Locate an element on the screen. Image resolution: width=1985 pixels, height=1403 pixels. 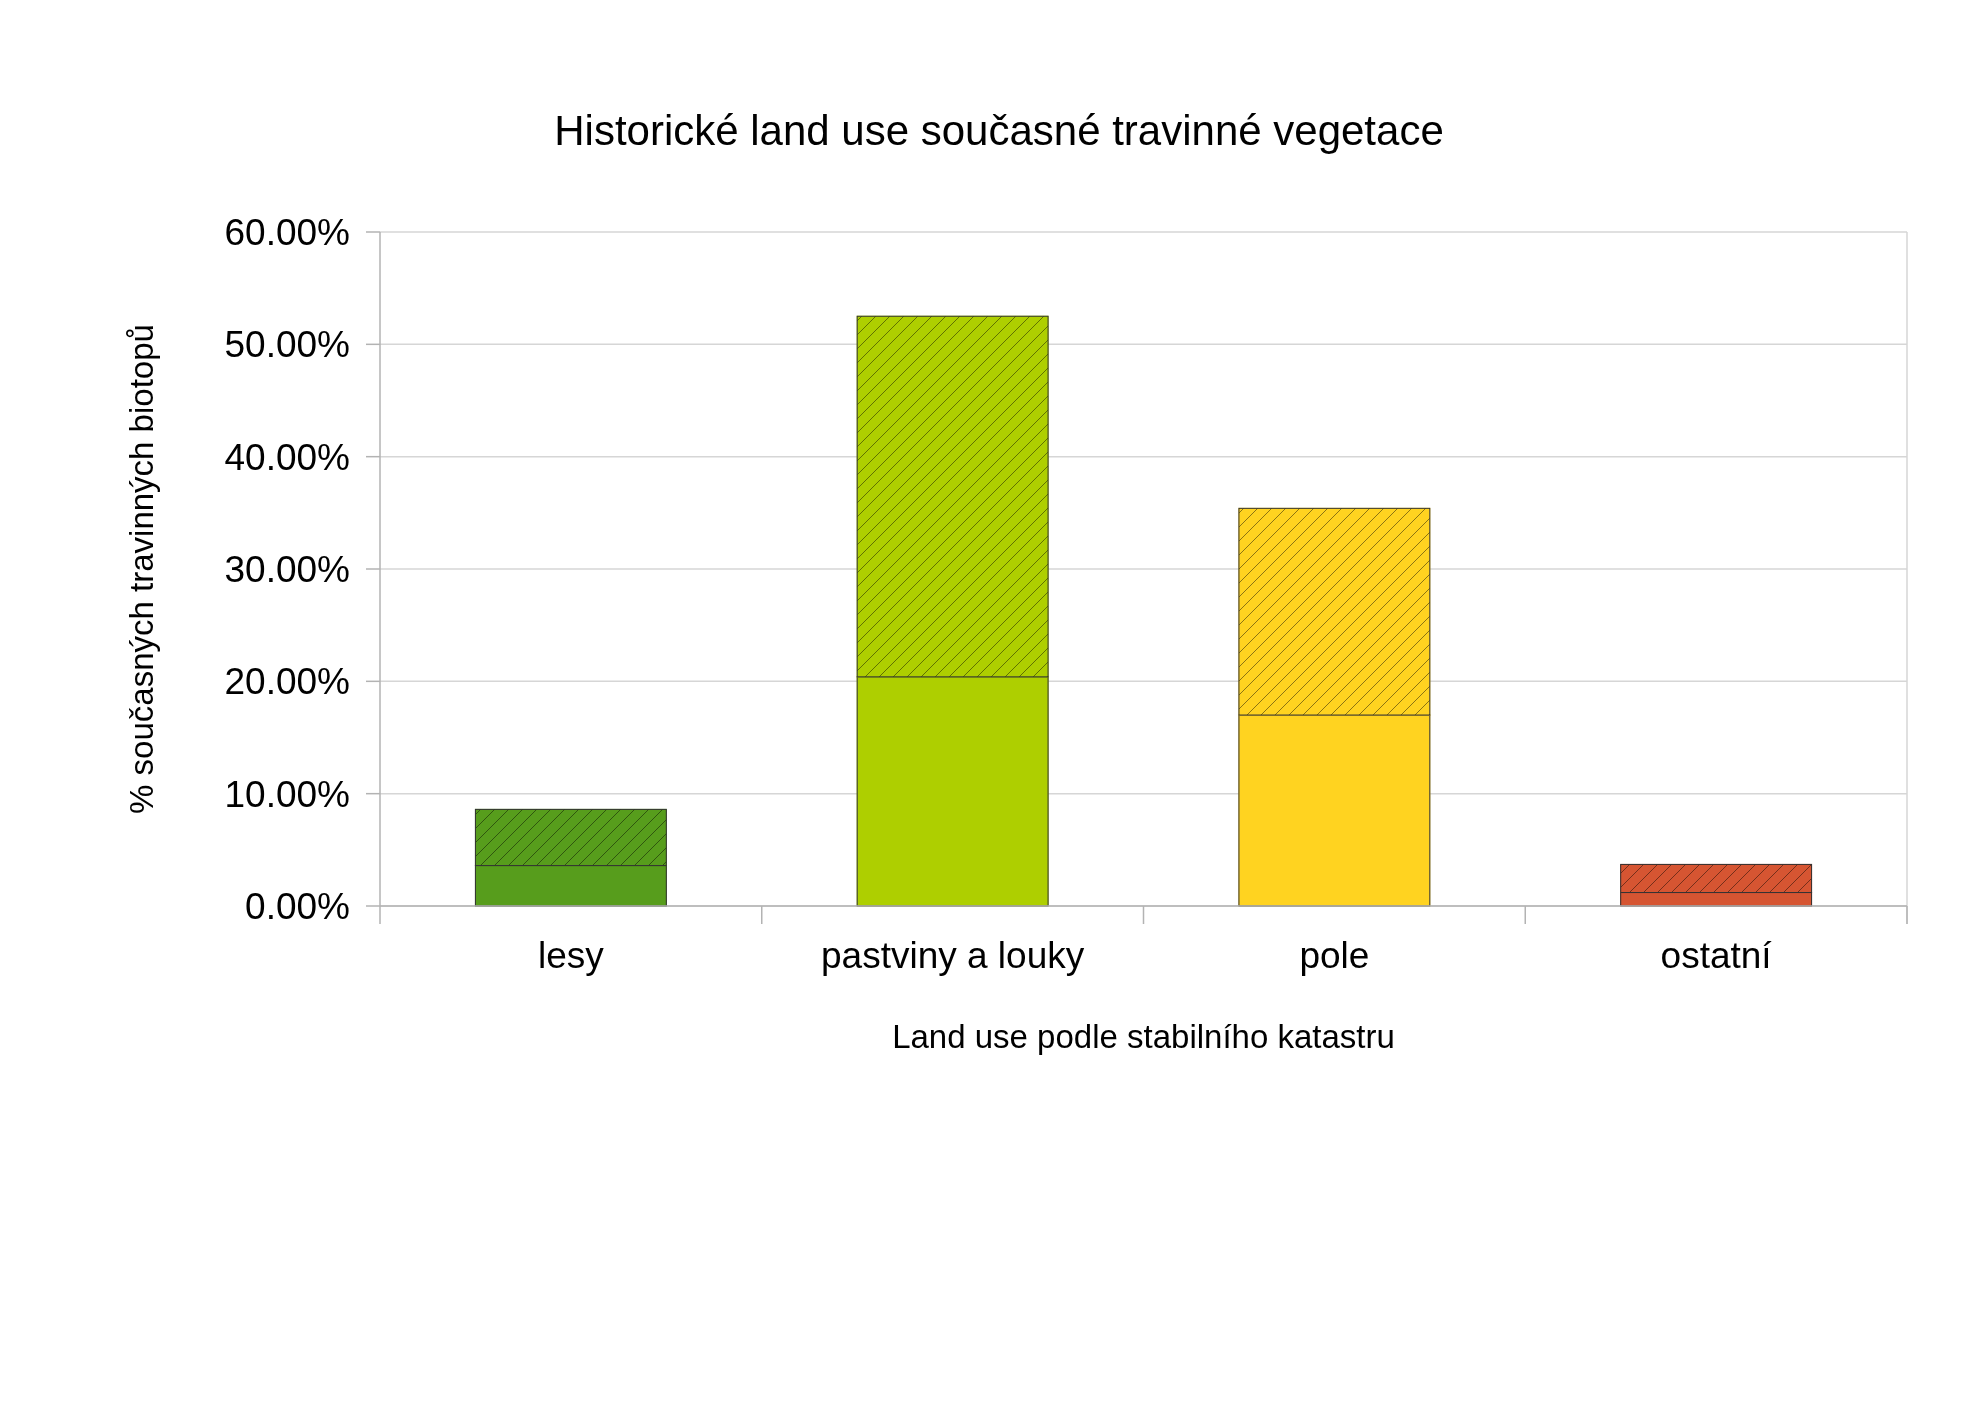
y-tick-label: 0.00% is located at coordinates (297, 906).